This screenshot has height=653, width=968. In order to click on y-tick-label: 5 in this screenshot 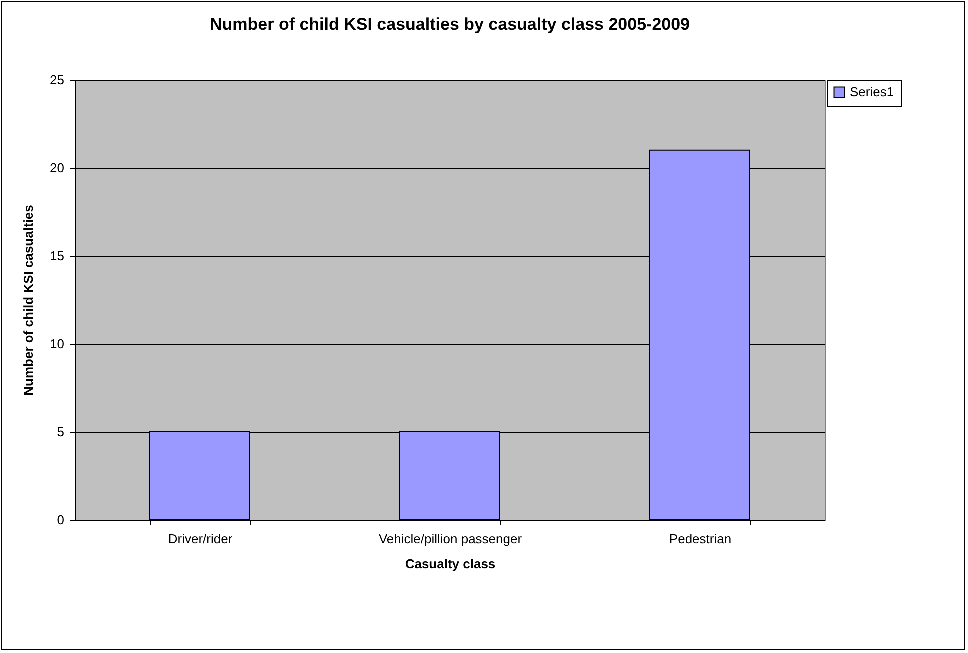, I will do `click(60, 432)`.